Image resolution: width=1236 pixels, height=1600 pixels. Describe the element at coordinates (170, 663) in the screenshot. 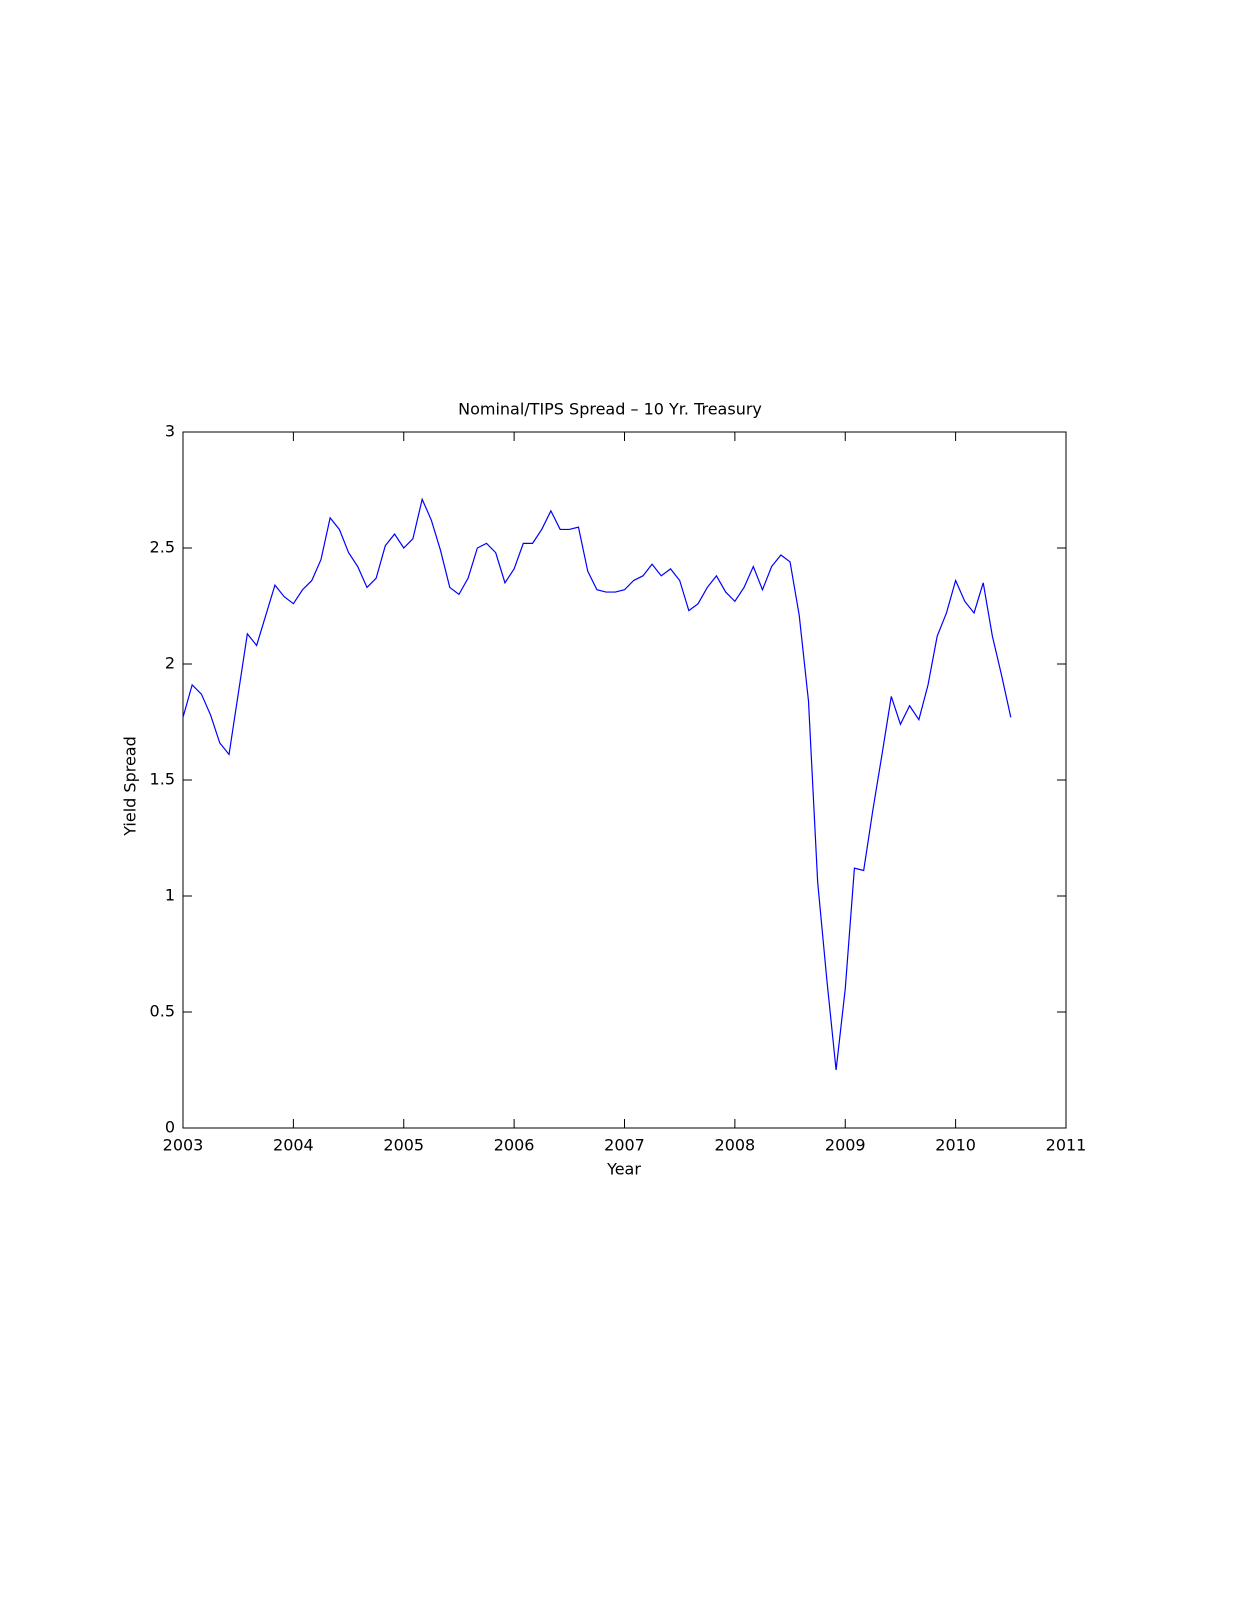

I see `y-tick-label: 2` at that location.